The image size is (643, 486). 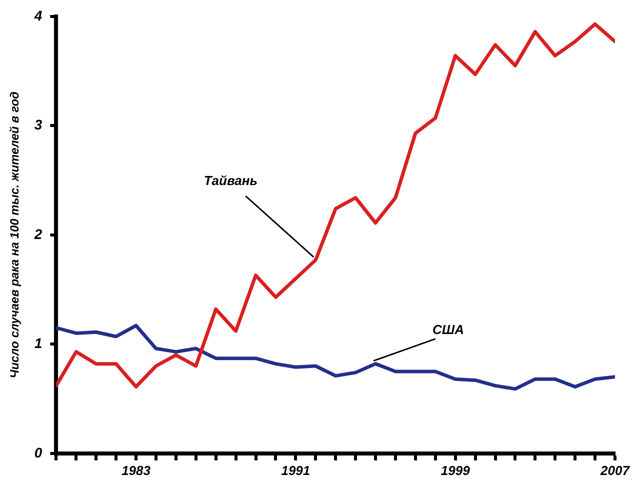 I want to click on annotation: США, so click(x=448, y=329).